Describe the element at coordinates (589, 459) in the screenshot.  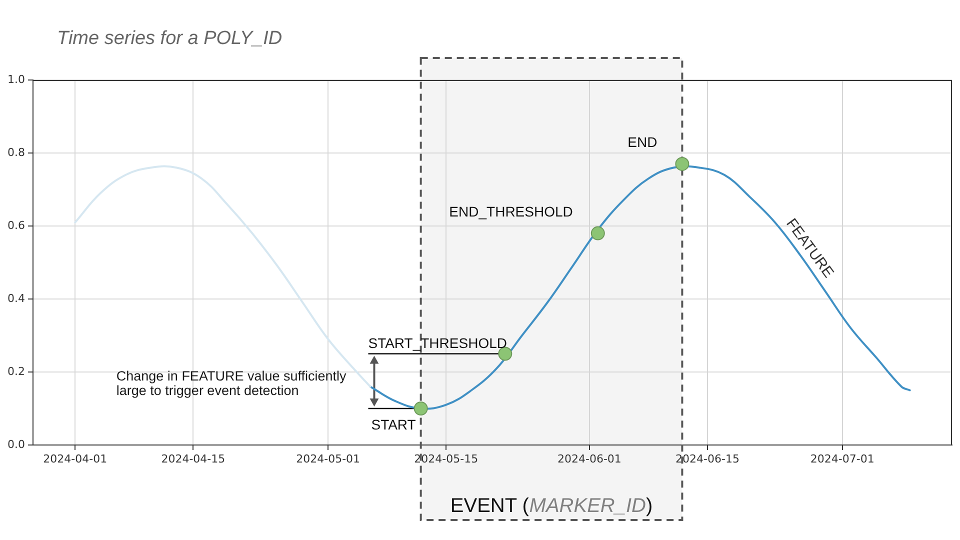
I see `x-tick-label: 2024-06-01` at that location.